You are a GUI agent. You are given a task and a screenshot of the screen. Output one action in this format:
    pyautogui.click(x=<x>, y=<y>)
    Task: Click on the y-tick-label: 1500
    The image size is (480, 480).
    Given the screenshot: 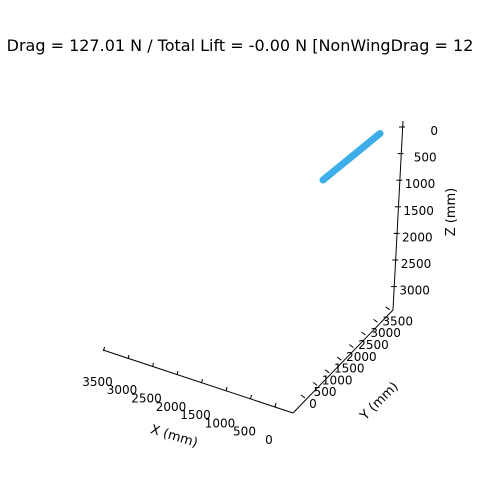 What is the action you would take?
    pyautogui.click(x=349, y=369)
    